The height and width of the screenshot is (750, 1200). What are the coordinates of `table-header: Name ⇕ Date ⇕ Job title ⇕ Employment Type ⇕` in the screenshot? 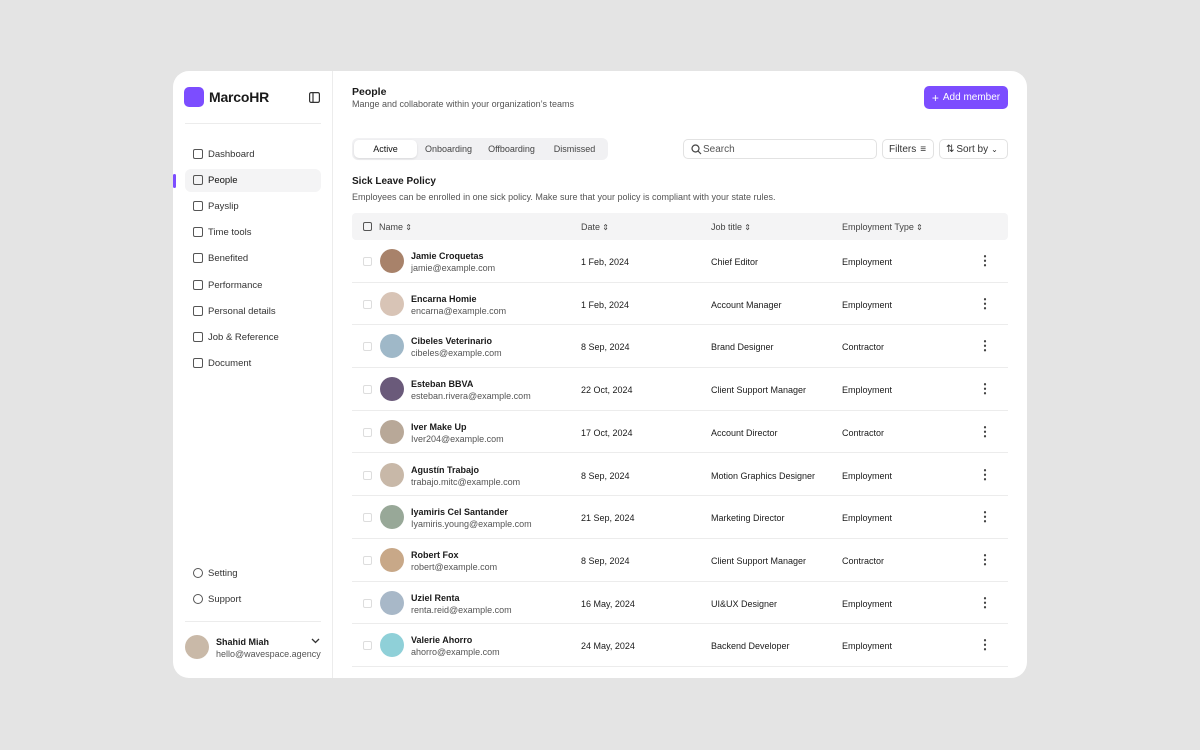 It's located at (680, 226).